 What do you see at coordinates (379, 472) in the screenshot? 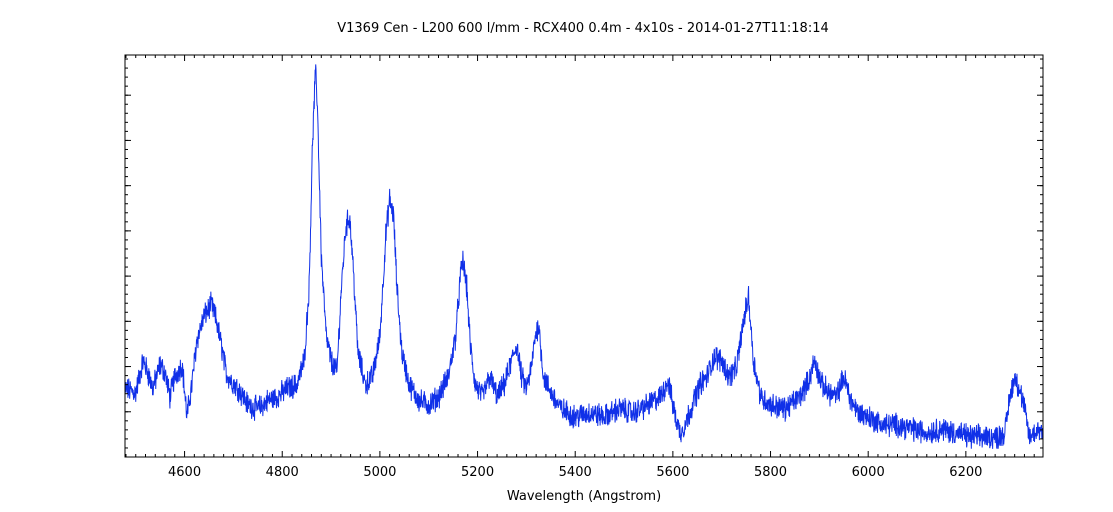
I see `x-tick-label: 5000` at bounding box center [379, 472].